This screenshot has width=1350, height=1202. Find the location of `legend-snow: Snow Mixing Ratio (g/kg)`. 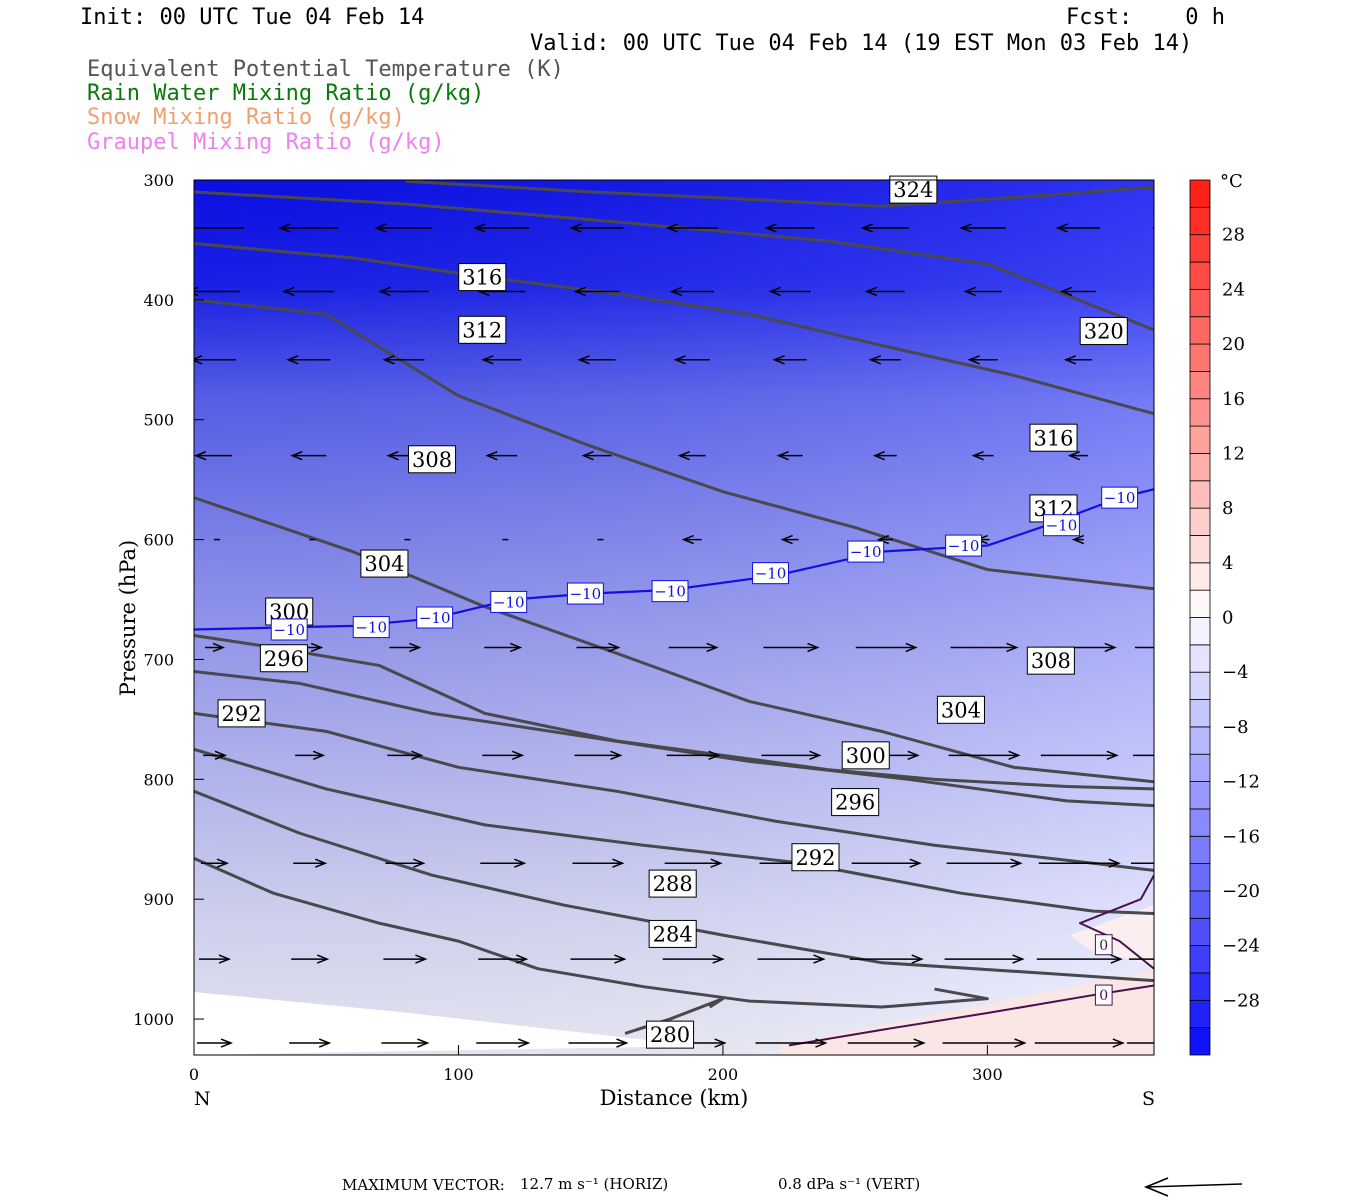

legend-snow: Snow Mixing Ratio (g/kg) is located at coordinates (246, 117).